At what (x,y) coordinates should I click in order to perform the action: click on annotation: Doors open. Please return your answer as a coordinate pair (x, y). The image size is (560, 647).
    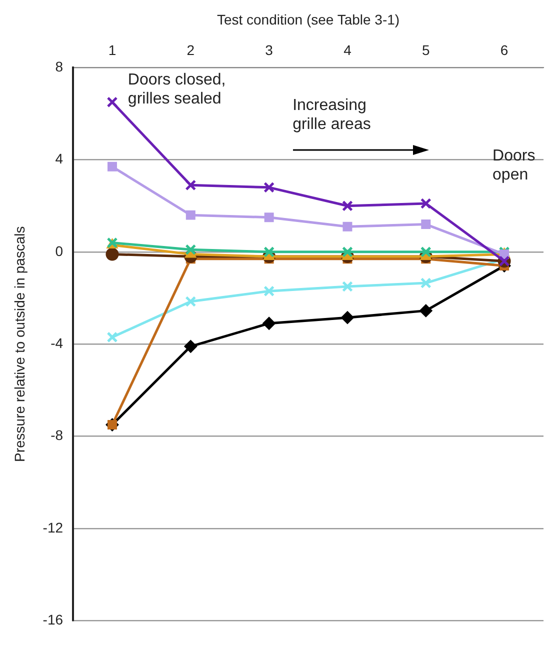
    Looking at the image, I should click on (514, 166).